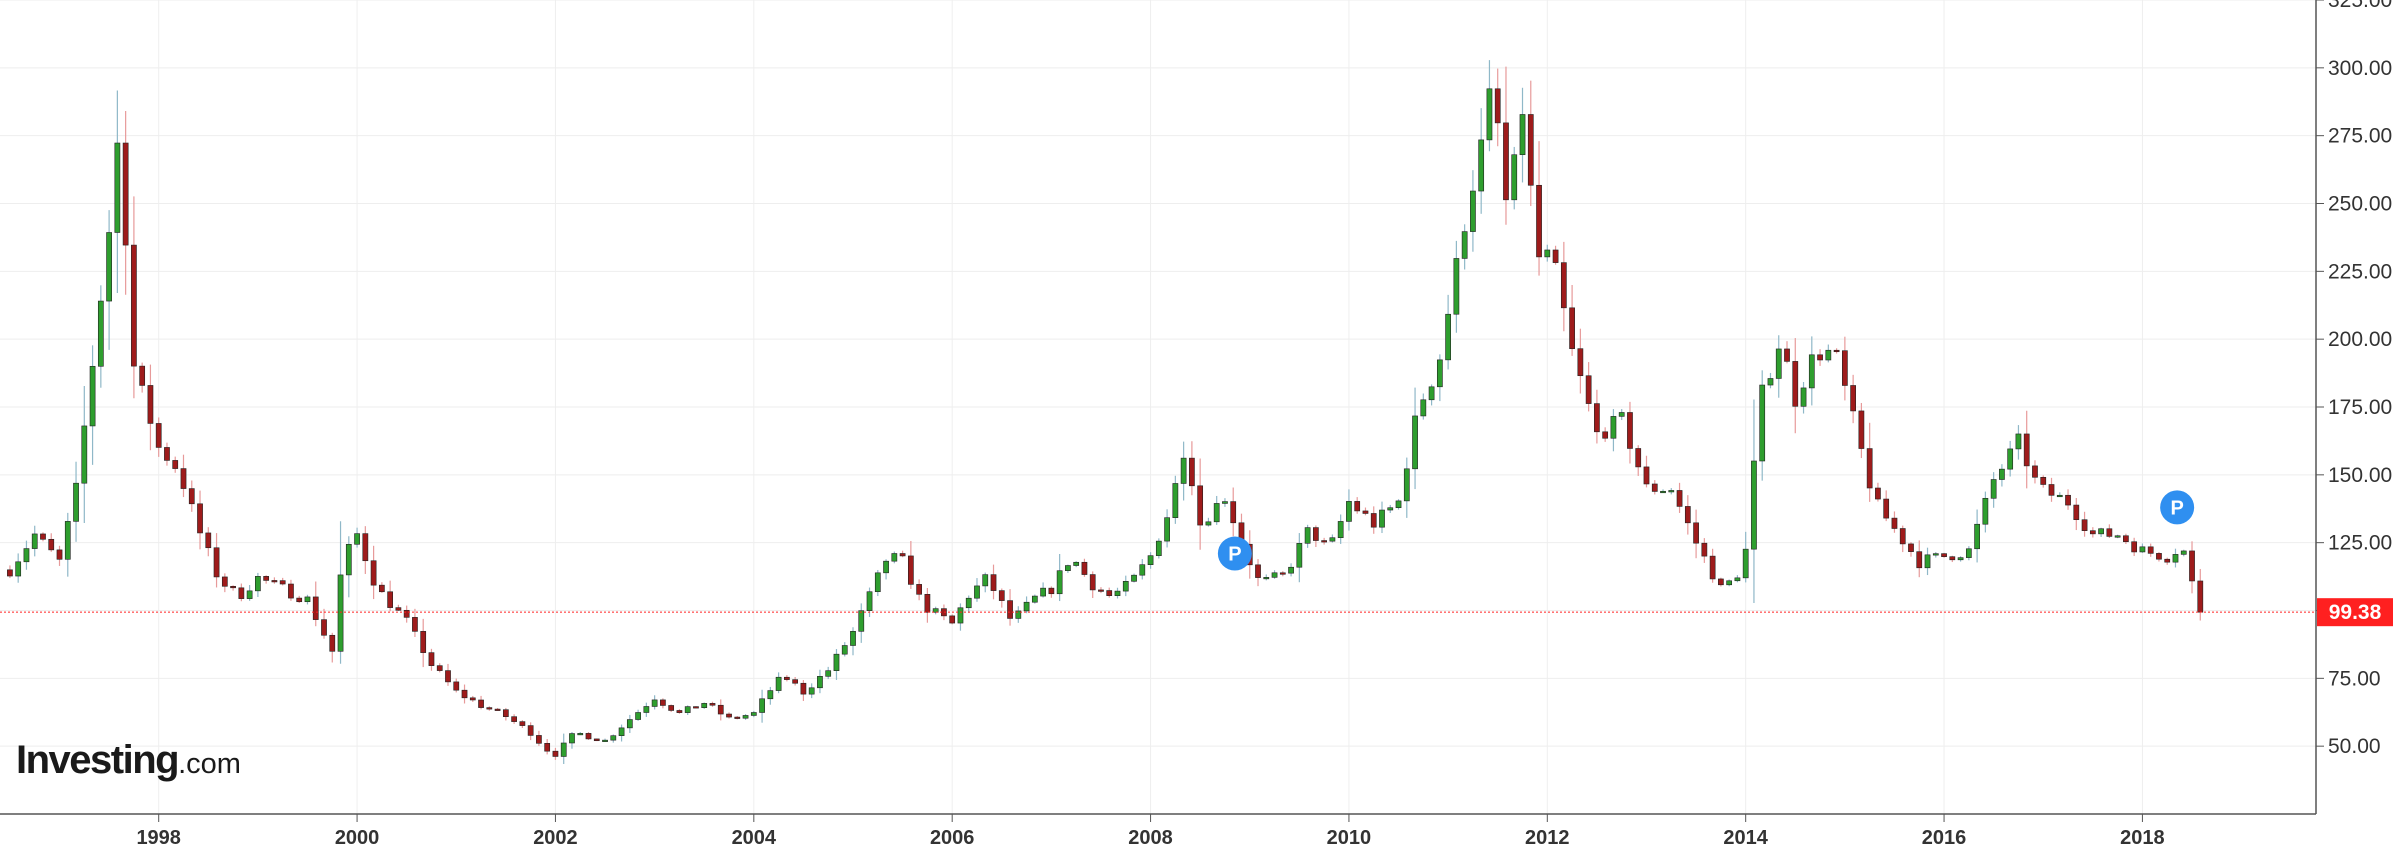 The image size is (2400, 848). I want to click on x-tick-label: 2000, so click(357, 837).